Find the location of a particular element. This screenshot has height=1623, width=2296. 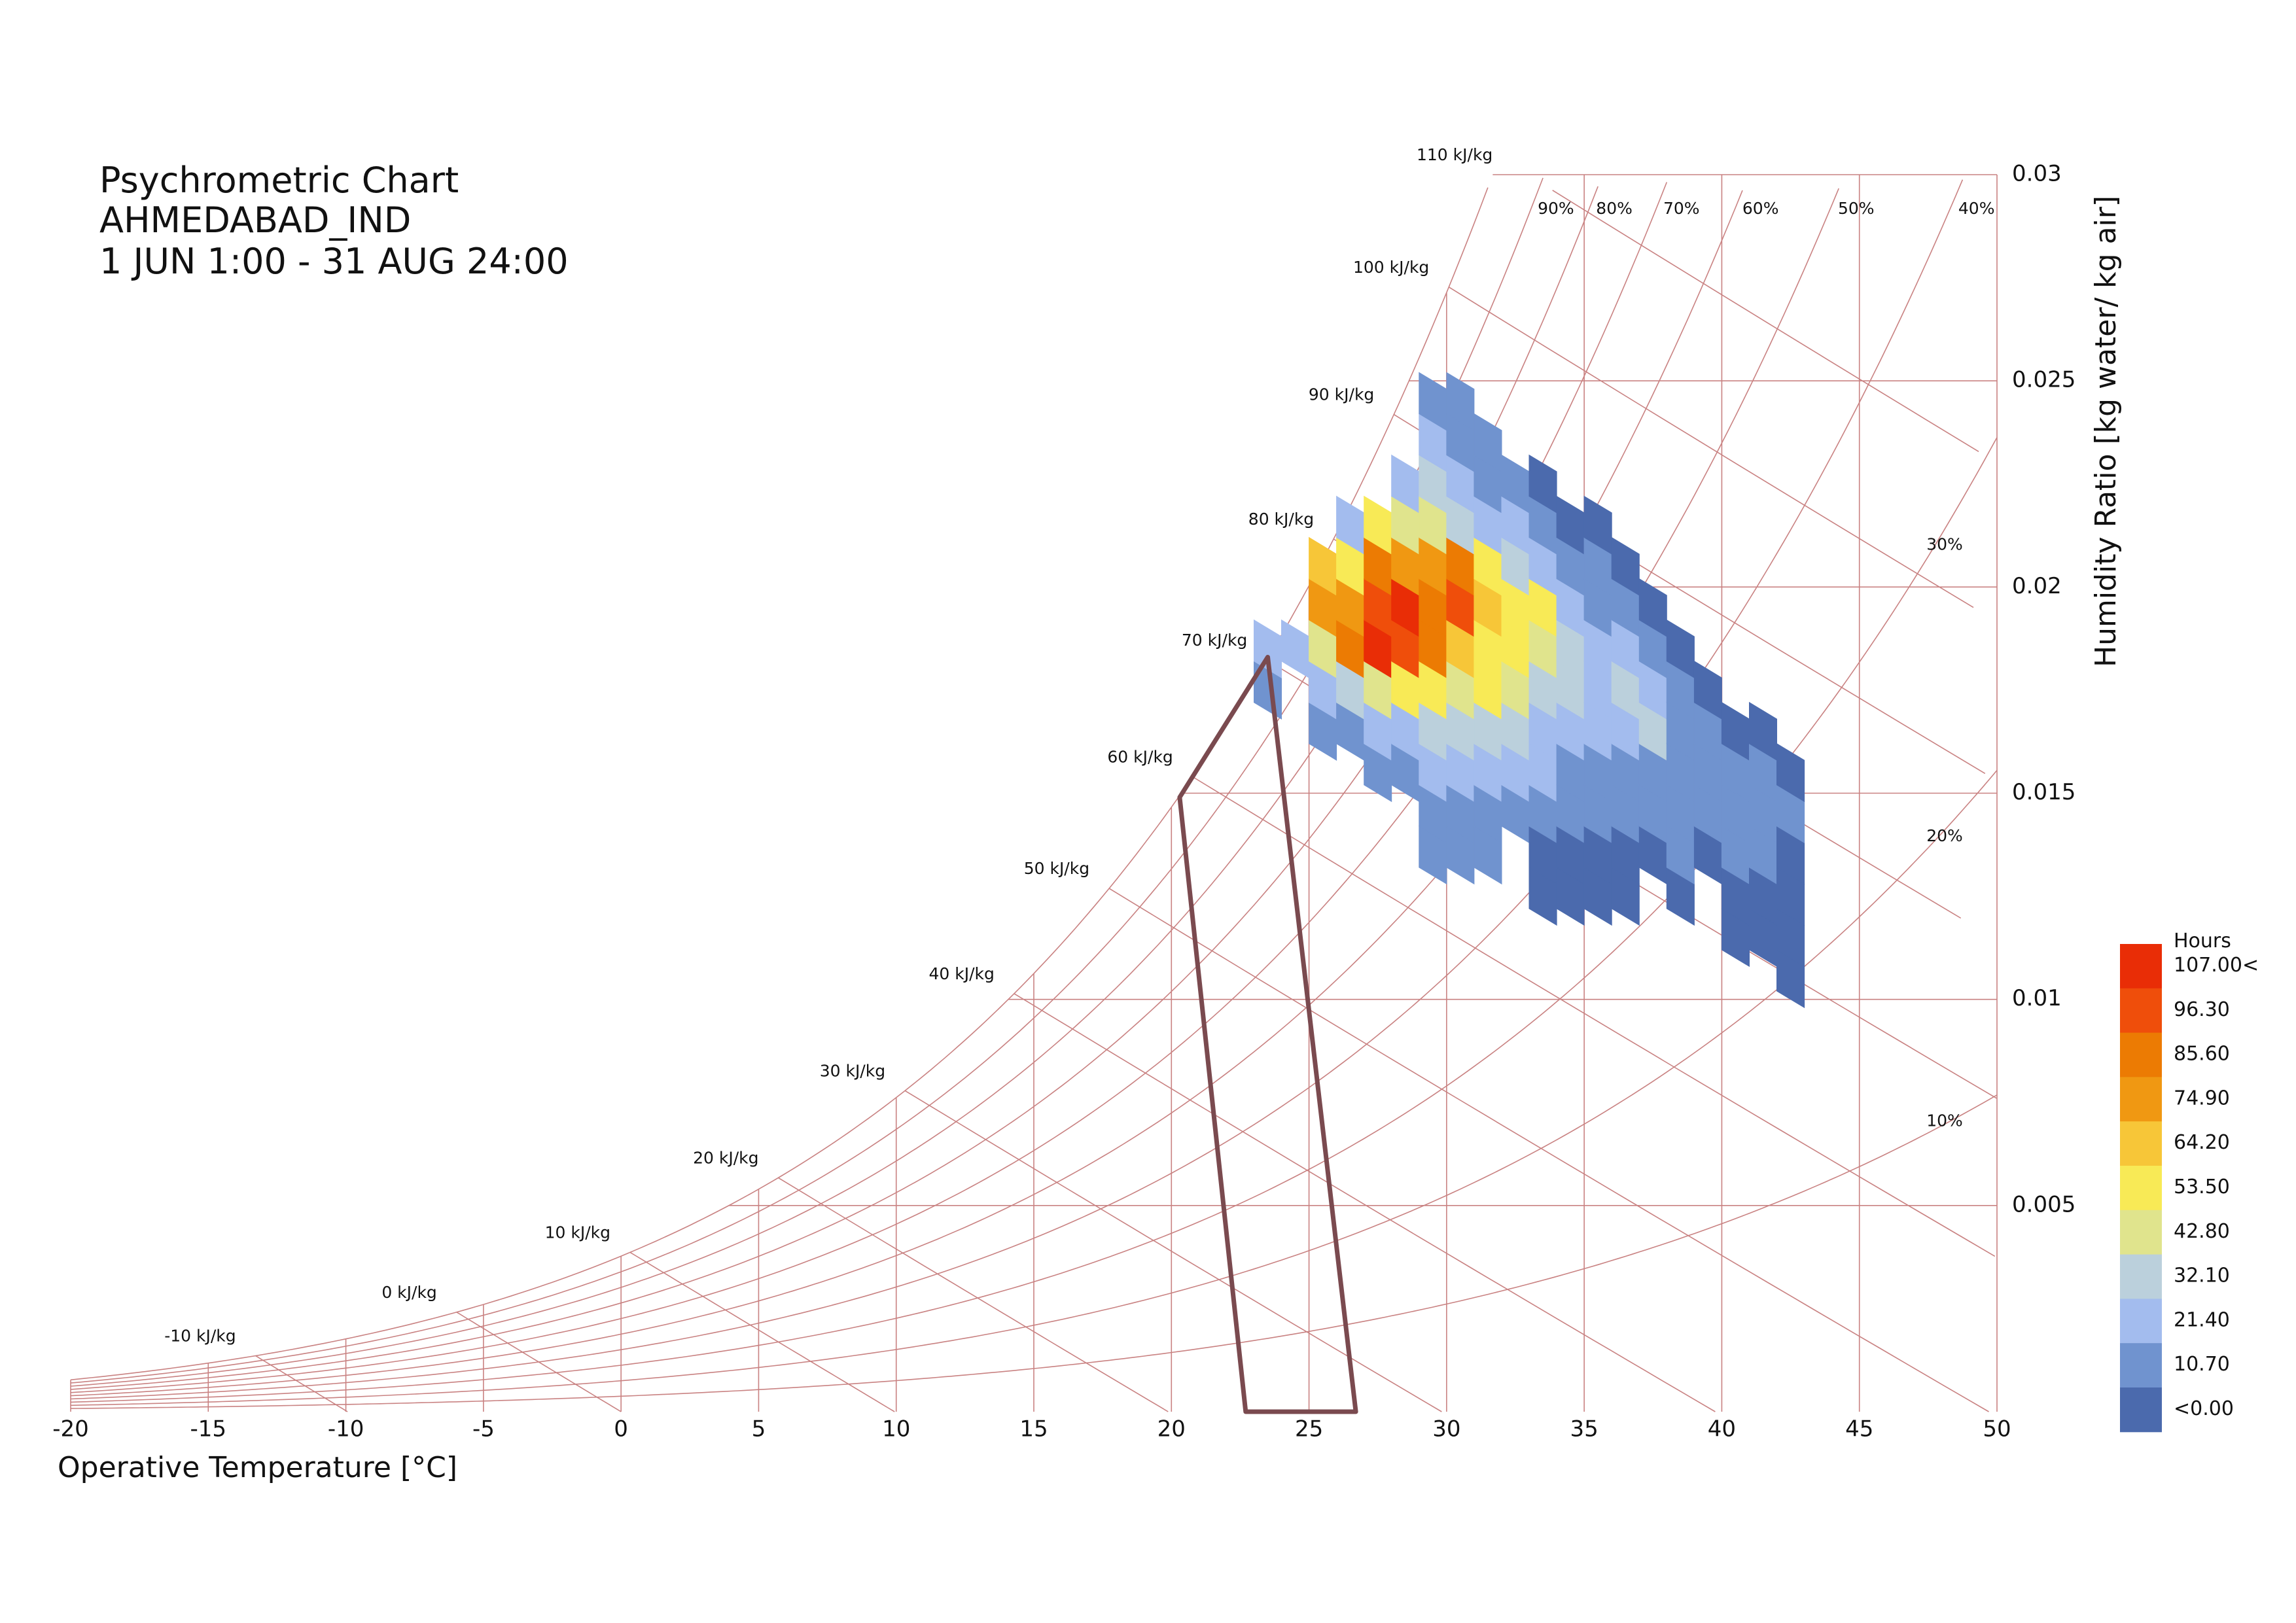

rh-label: 60% is located at coordinates (1760, 209).